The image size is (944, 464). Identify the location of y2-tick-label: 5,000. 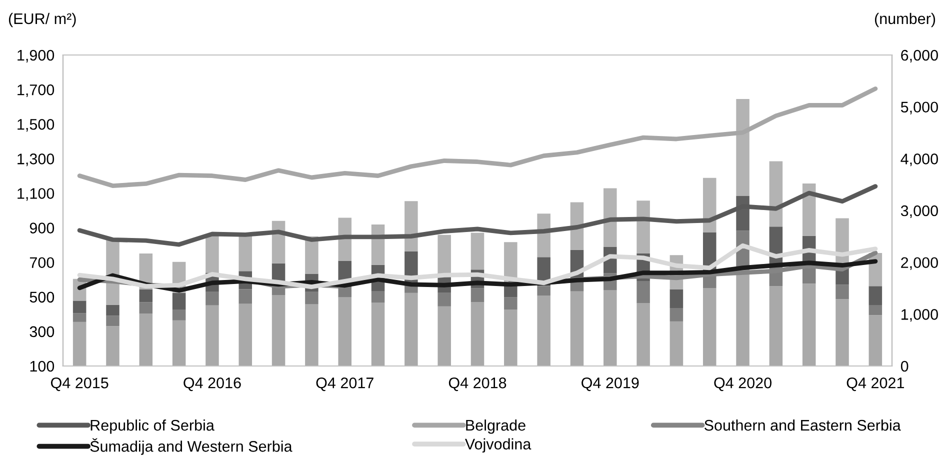
(919, 108).